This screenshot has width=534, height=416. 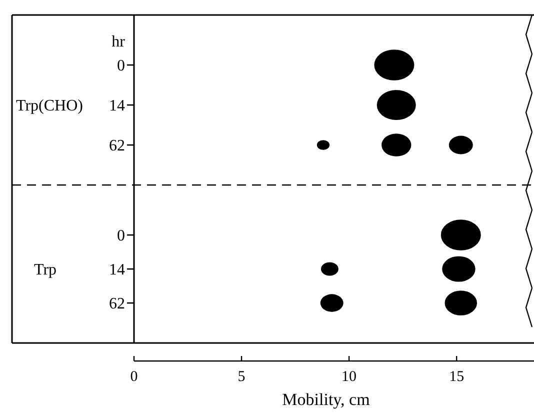 What do you see at coordinates (242, 377) in the screenshot?
I see `x-tick-label: 5` at bounding box center [242, 377].